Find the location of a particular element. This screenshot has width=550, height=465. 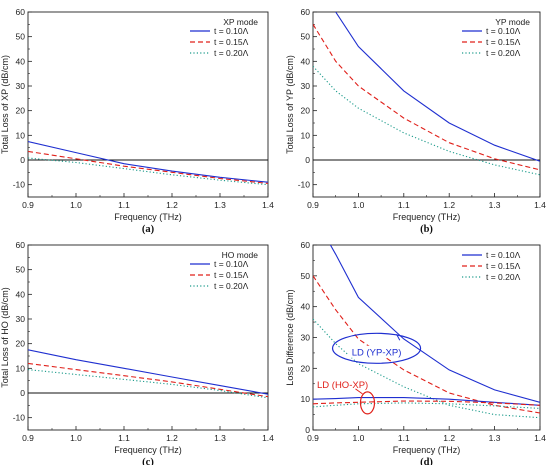

y-axis-label: Total Loss of XP (dB/cm) is located at coordinates (5, 104).